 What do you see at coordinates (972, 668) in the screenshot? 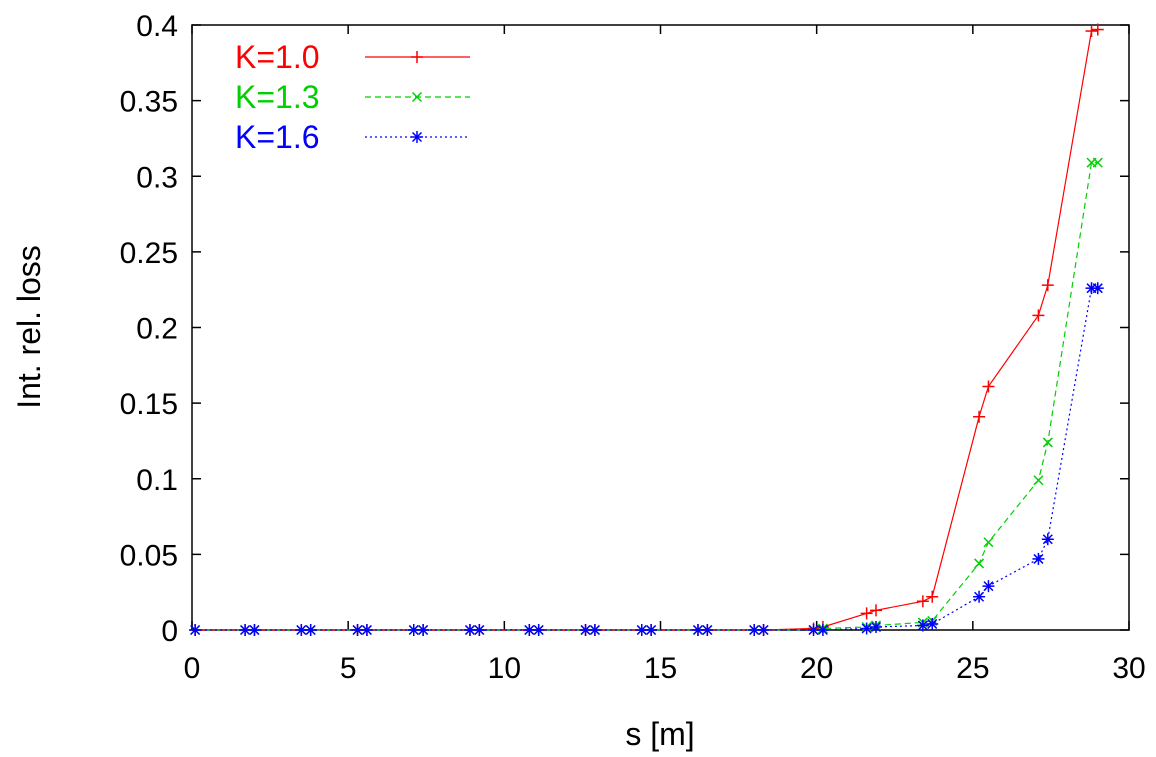
I see `x-tick-label: 25` at bounding box center [972, 668].